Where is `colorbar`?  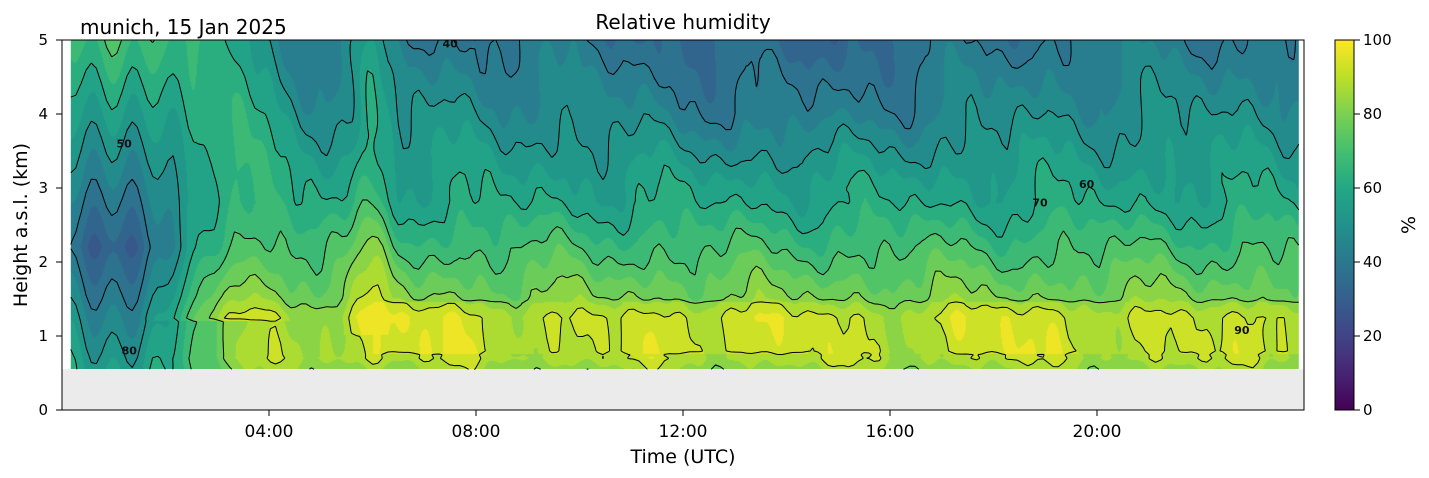 colorbar is located at coordinates (1344, 225).